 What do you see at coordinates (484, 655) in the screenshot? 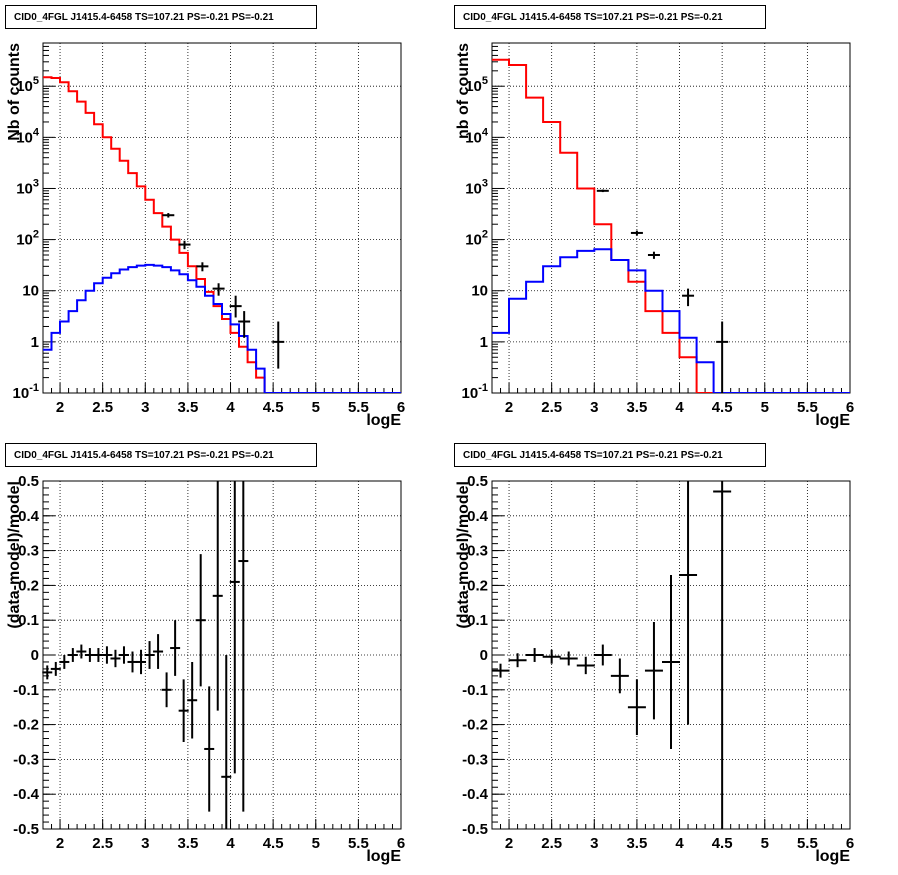
I see `y-tick-label: 0` at bounding box center [484, 655].